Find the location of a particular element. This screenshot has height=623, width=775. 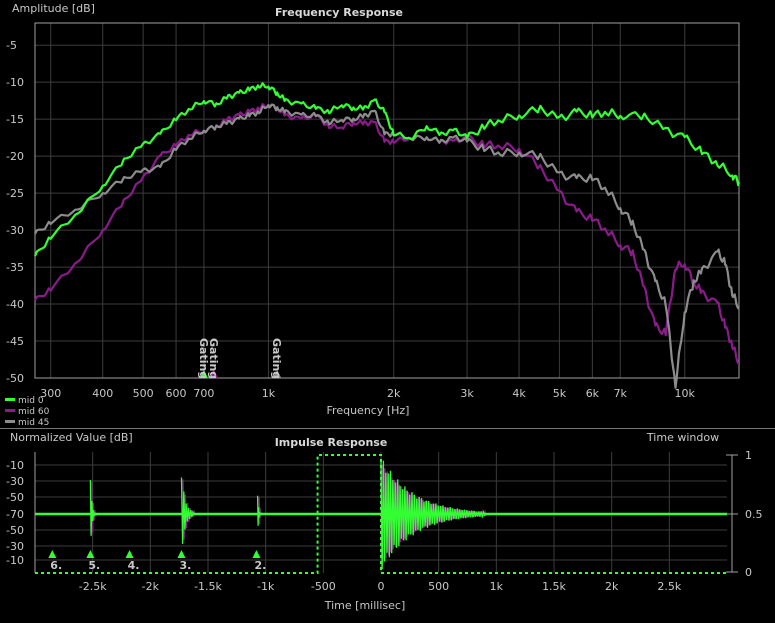

fr-y-tick-label: -5 is located at coordinates (11, 45).